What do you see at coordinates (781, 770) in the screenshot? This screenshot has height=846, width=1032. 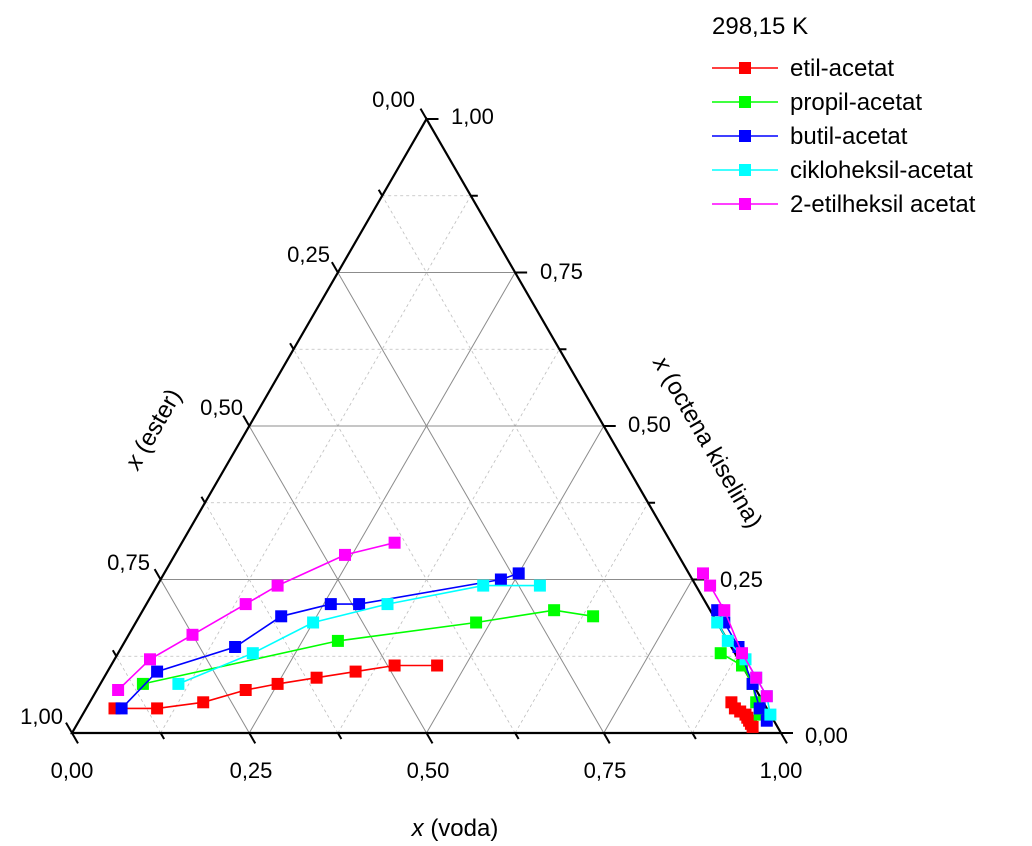 I see `bottom-tick-label-4: 1,00` at bounding box center [781, 770].